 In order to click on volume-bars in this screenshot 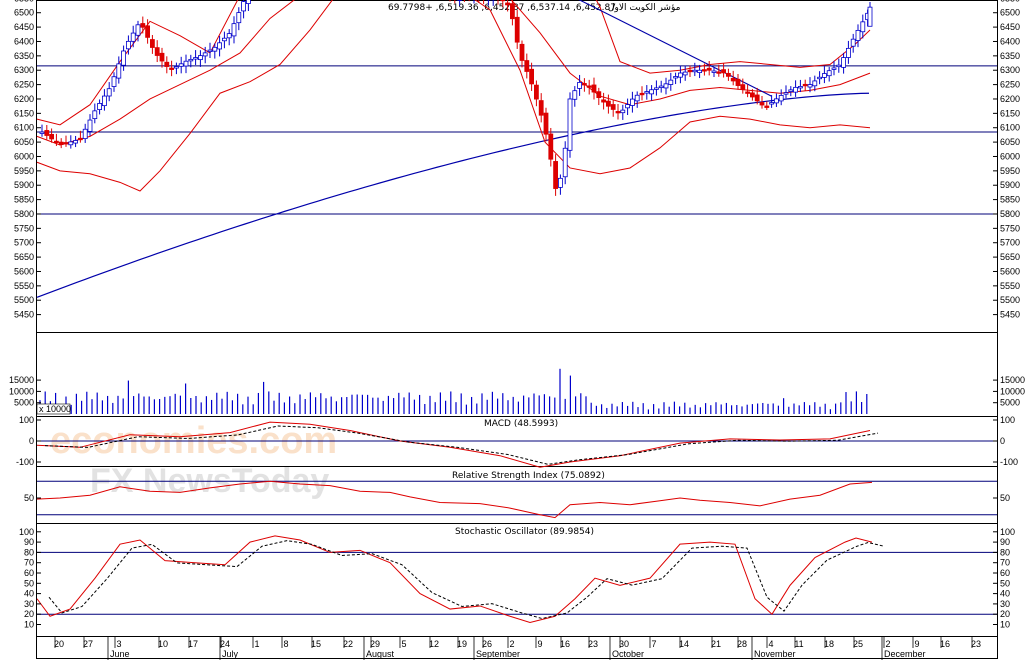, I will do `click(453, 391)`.